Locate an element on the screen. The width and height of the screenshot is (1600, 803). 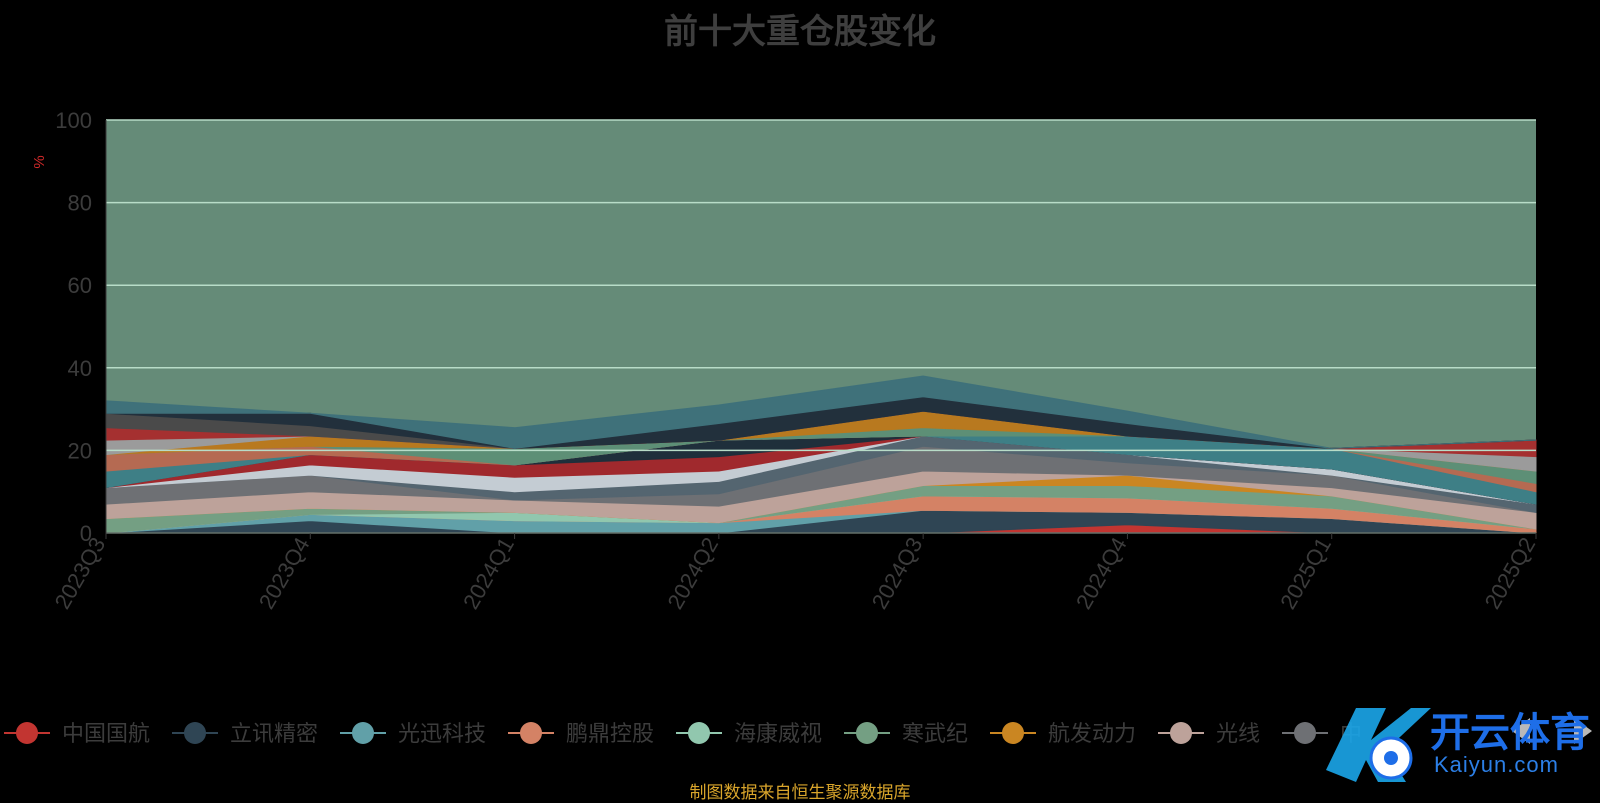
legend-label: 航发动力 is located at coordinates (1092, 733).